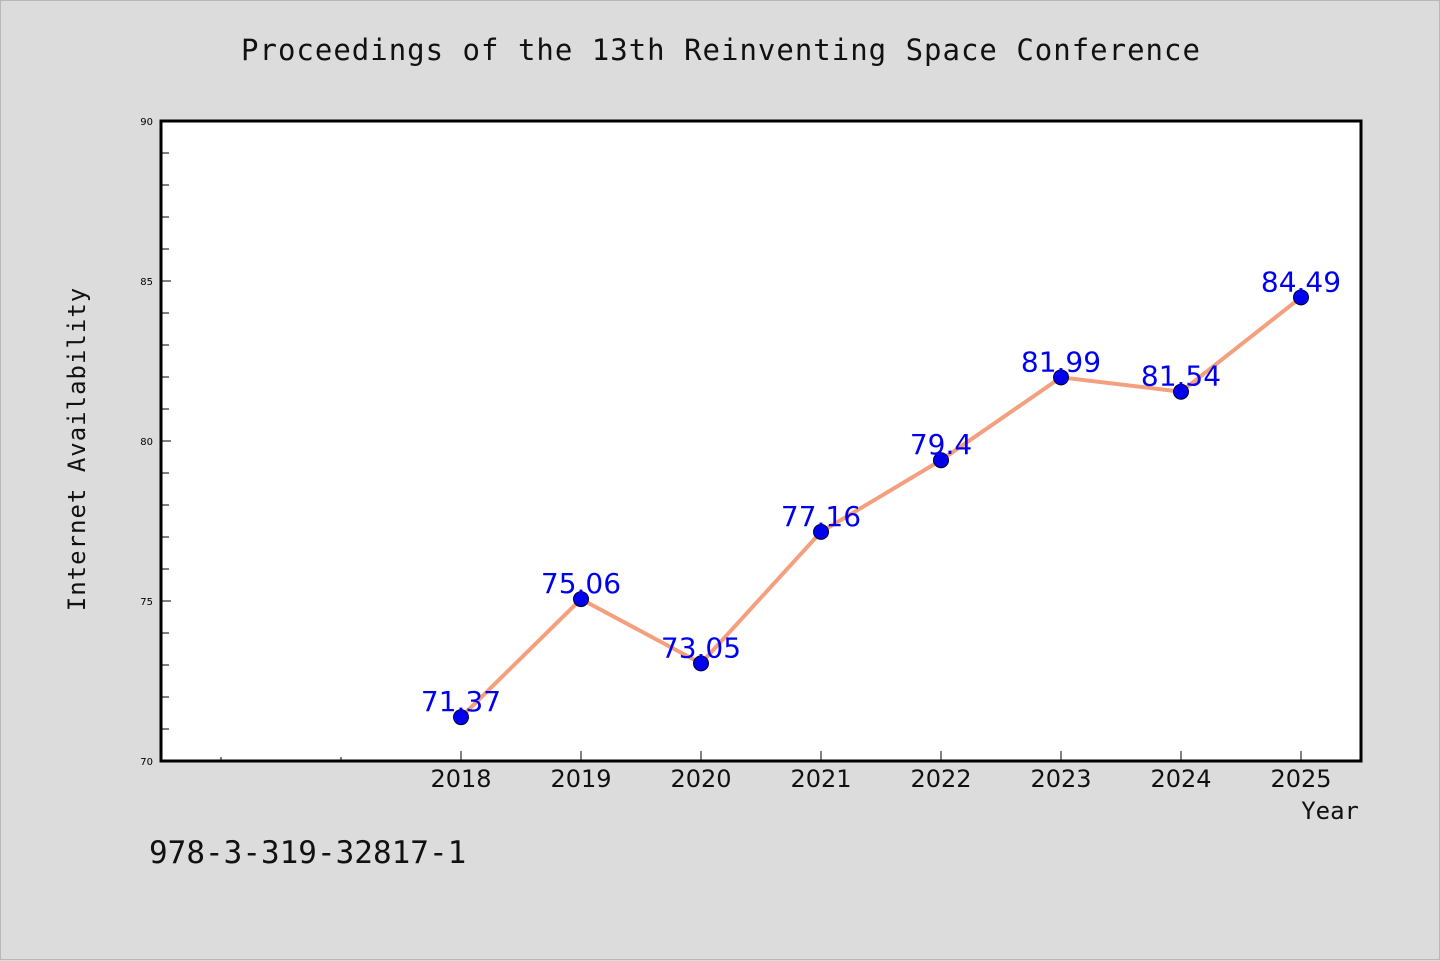 This screenshot has height=961, width=1440. I want to click on y-tick-label: 85, so click(146, 282).